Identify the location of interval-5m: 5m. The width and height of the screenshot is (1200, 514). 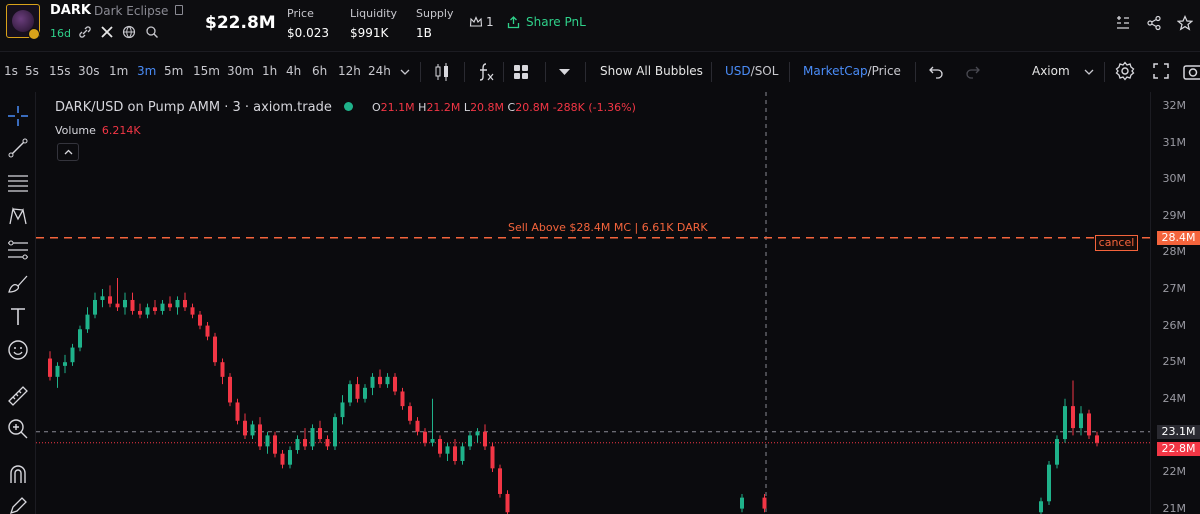
(174, 71).